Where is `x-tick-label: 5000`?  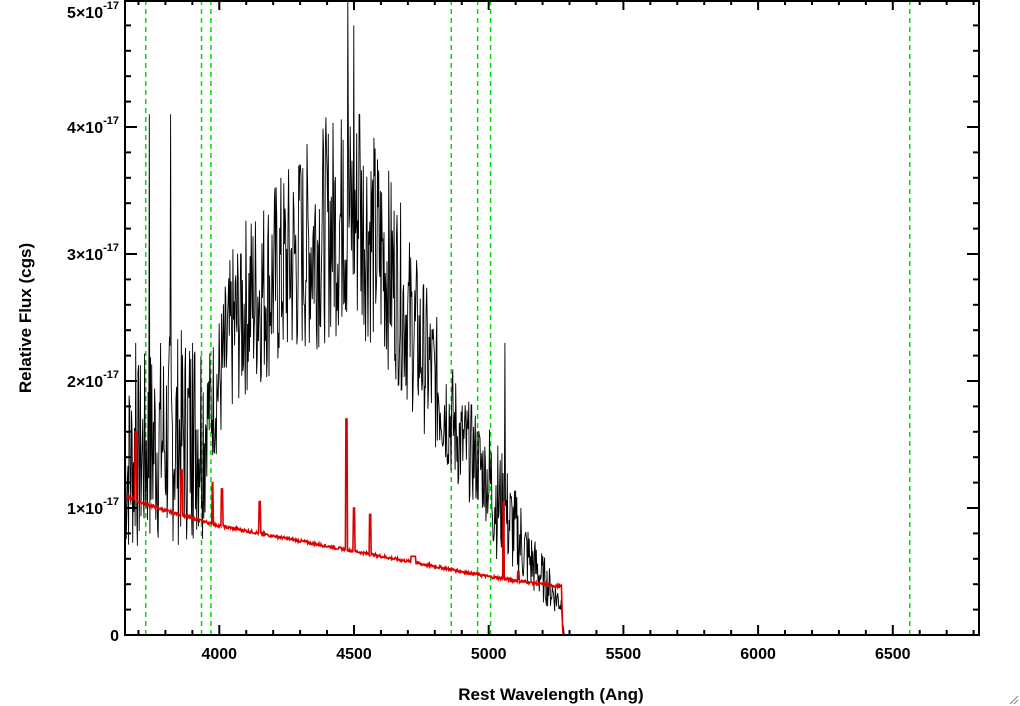
x-tick-label: 5000 is located at coordinates (489, 654).